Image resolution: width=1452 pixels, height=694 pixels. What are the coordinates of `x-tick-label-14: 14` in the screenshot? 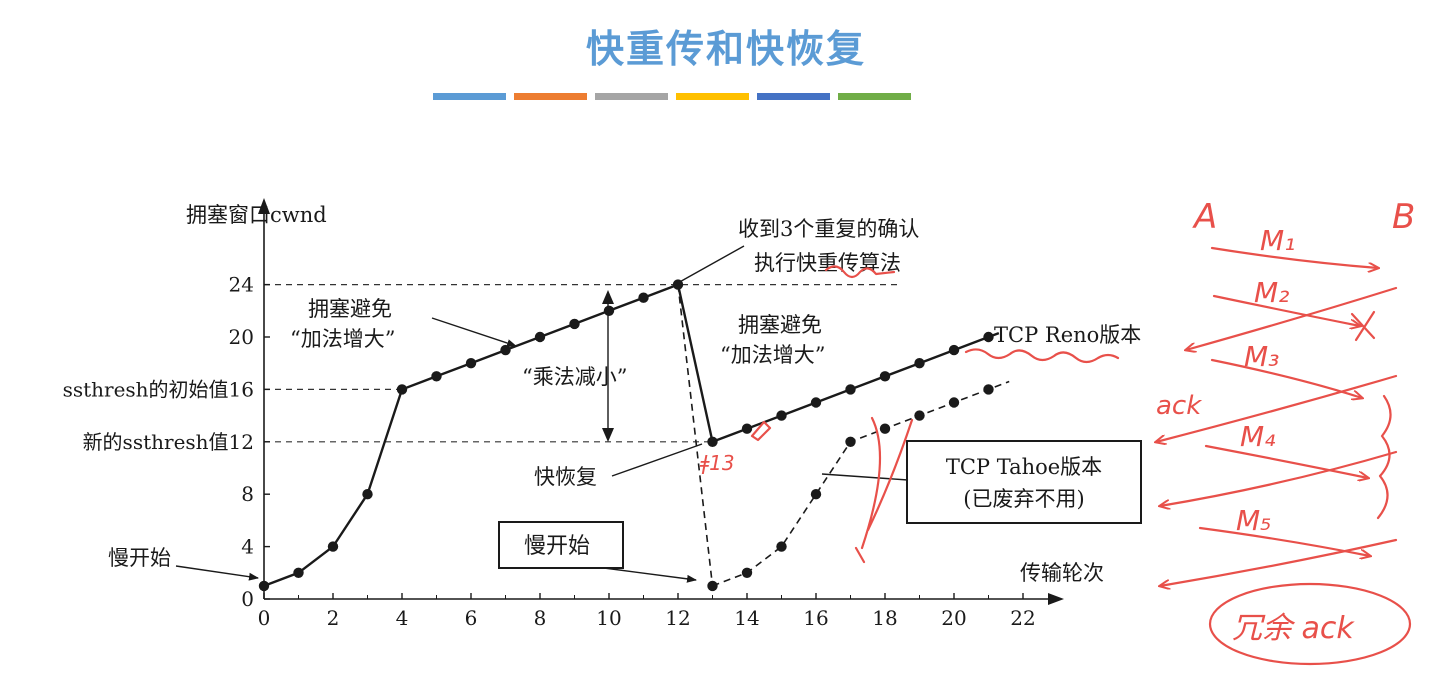 It's located at (746, 618).